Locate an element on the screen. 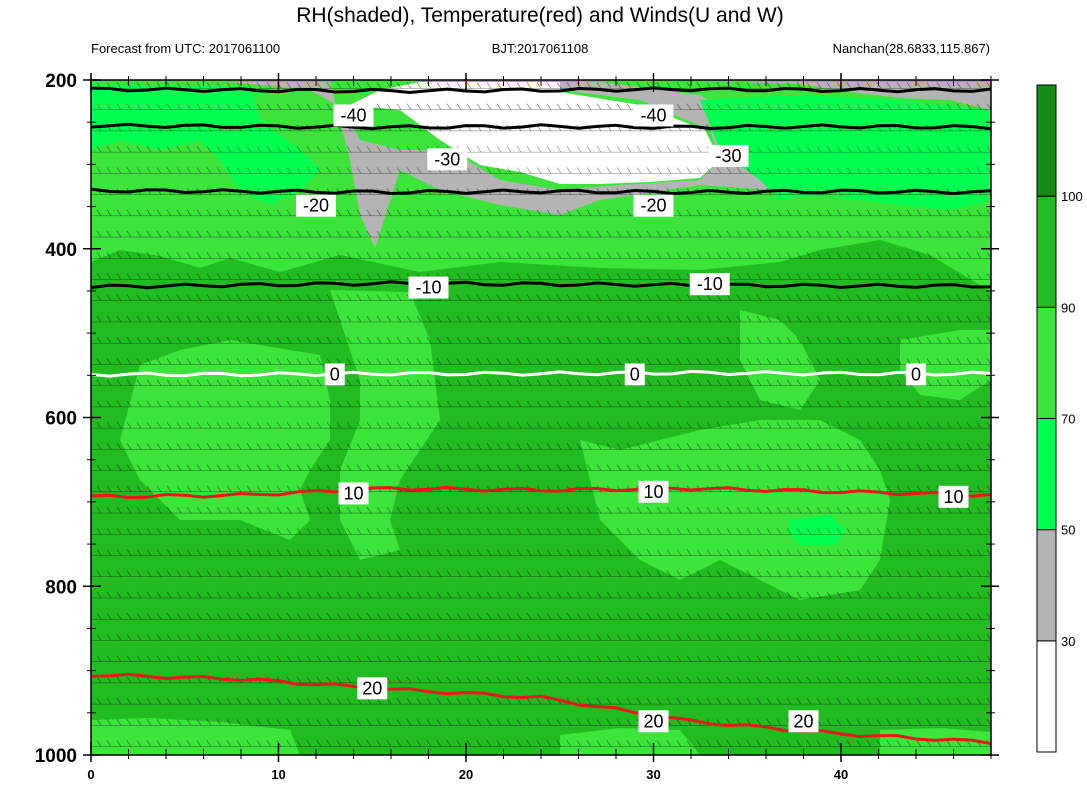 This screenshot has width=1087, height=806. contour-label: 20 is located at coordinates (372, 688).